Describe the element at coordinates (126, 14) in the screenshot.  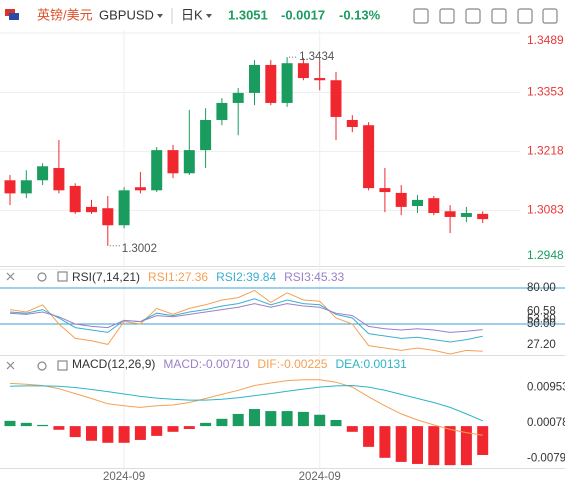
I see `symbol: GBPUSD` at that location.